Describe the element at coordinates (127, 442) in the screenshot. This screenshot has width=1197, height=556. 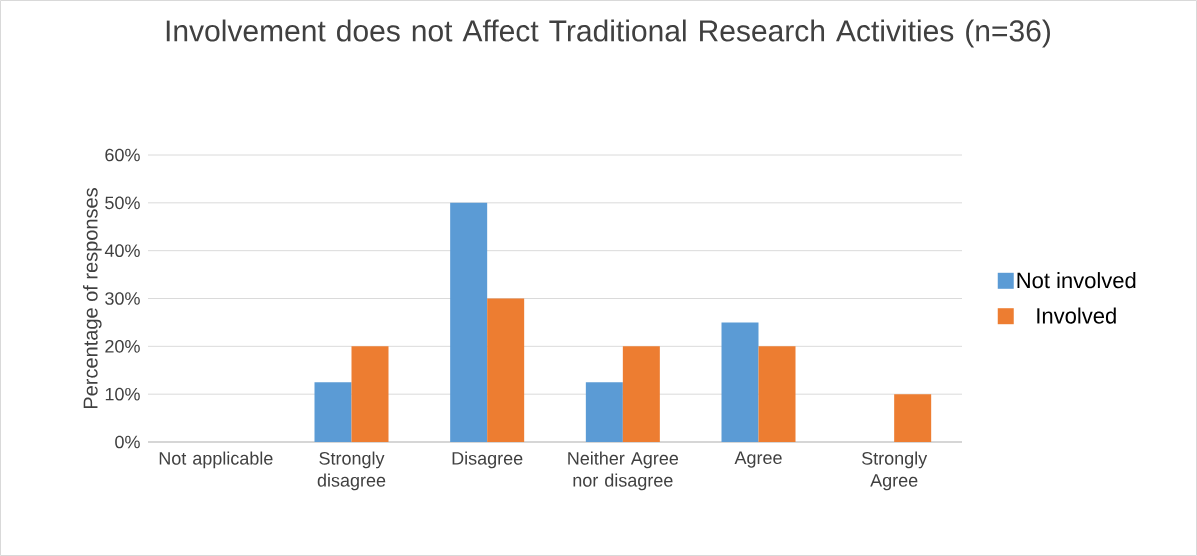
I see `y-tick-label: 0%` at that location.